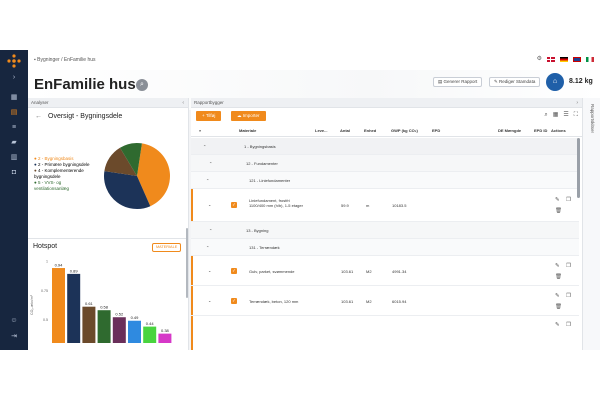 Image resolution: width=600 pixels, height=400 pixels. I want to click on logout-icon: ⇥, so click(14, 336).